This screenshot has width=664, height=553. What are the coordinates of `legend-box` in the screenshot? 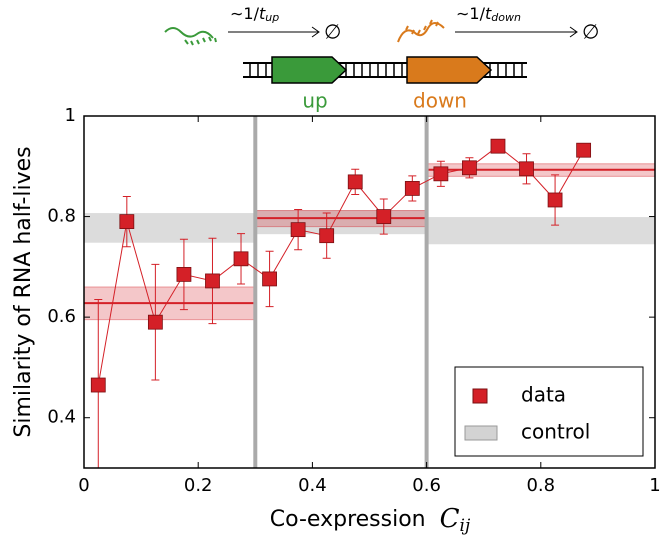 It's located at (549, 411).